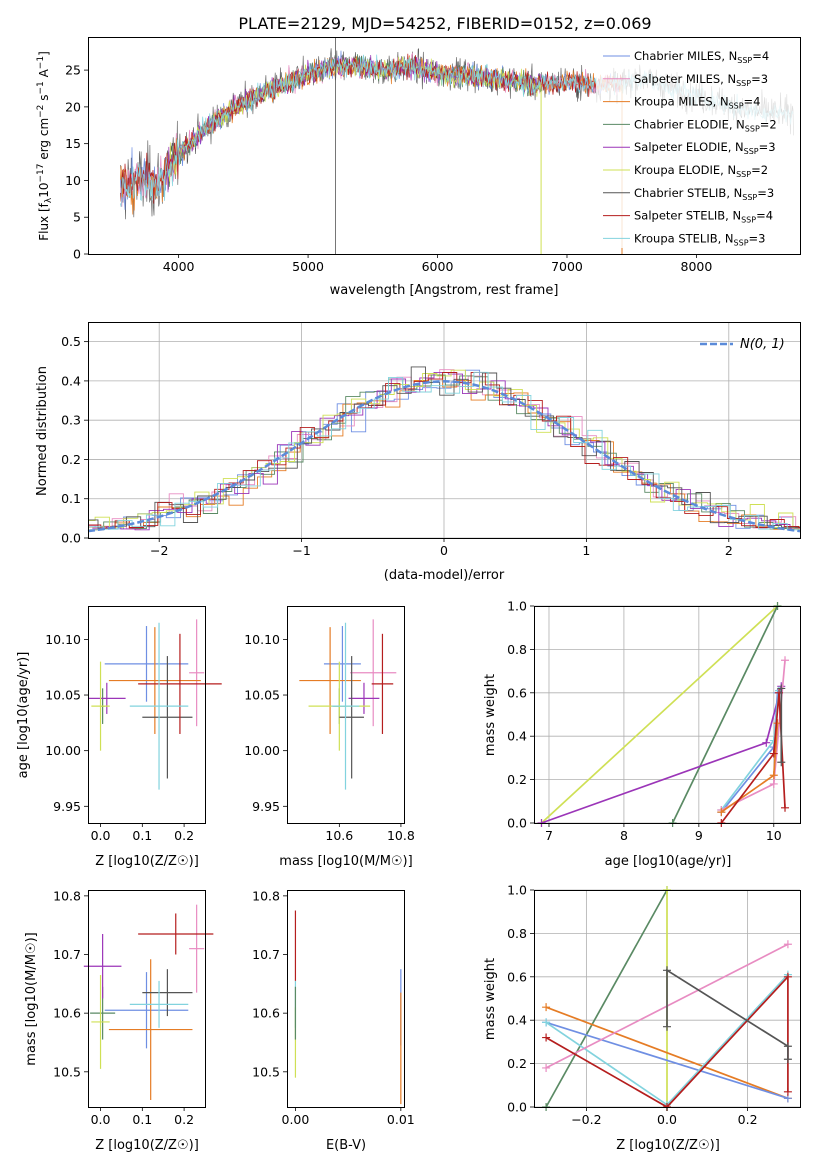 The height and width of the screenshot is (1170, 819). Describe the element at coordinates (348, 1007) in the screenshot. I see `mass-vs-ebv-plot-area` at that location.